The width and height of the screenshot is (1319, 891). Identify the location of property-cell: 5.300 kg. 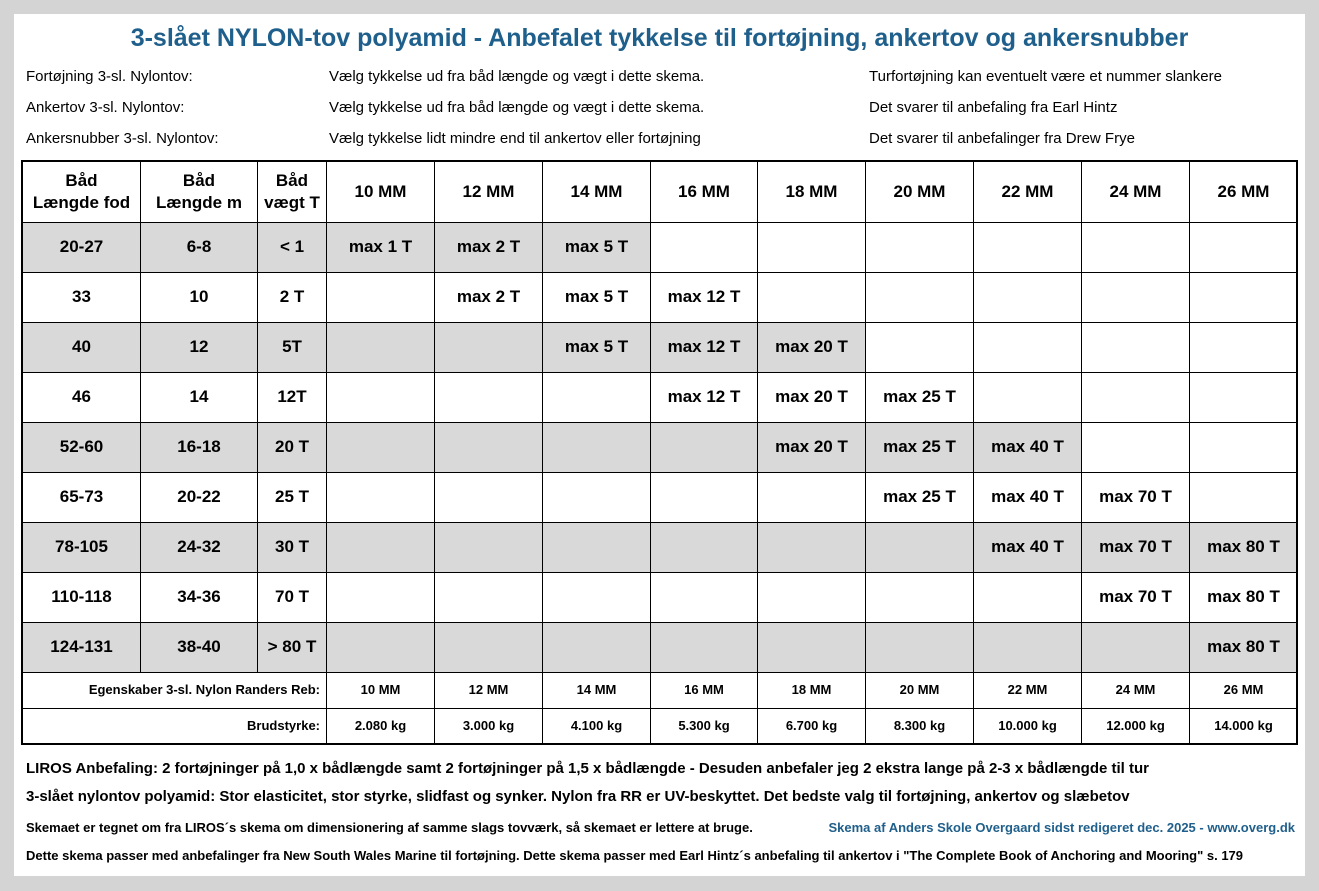
(704, 726).